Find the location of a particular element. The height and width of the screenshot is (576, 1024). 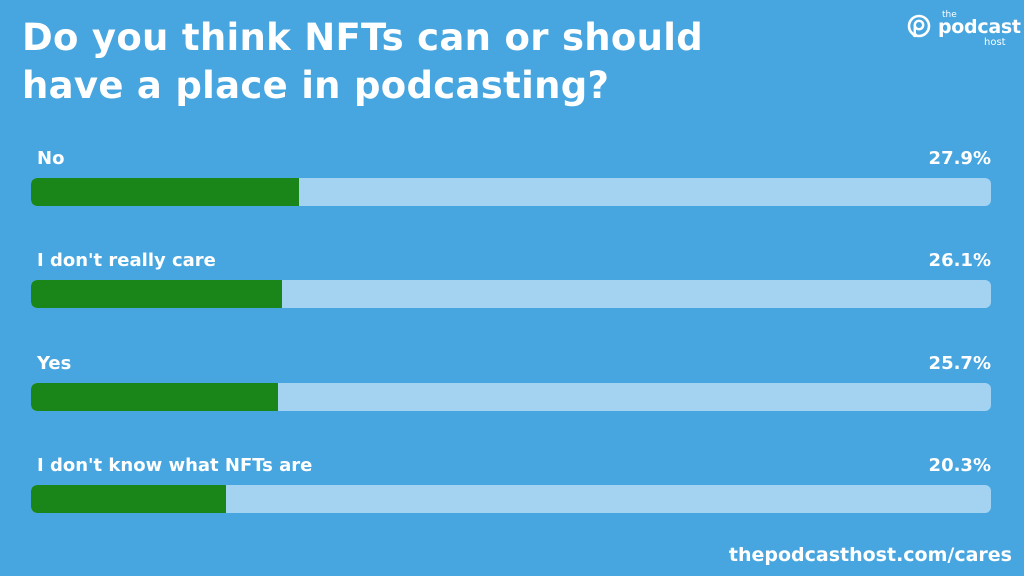

logo-text-host: host is located at coordinates (995, 42).